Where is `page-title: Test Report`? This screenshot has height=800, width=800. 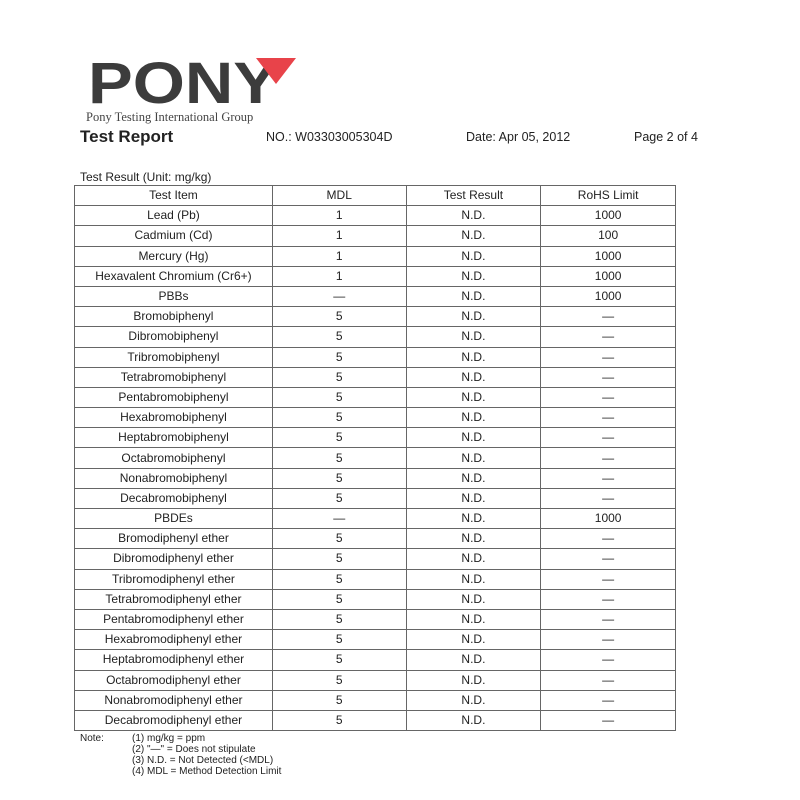 page-title: Test Report is located at coordinates (127, 136).